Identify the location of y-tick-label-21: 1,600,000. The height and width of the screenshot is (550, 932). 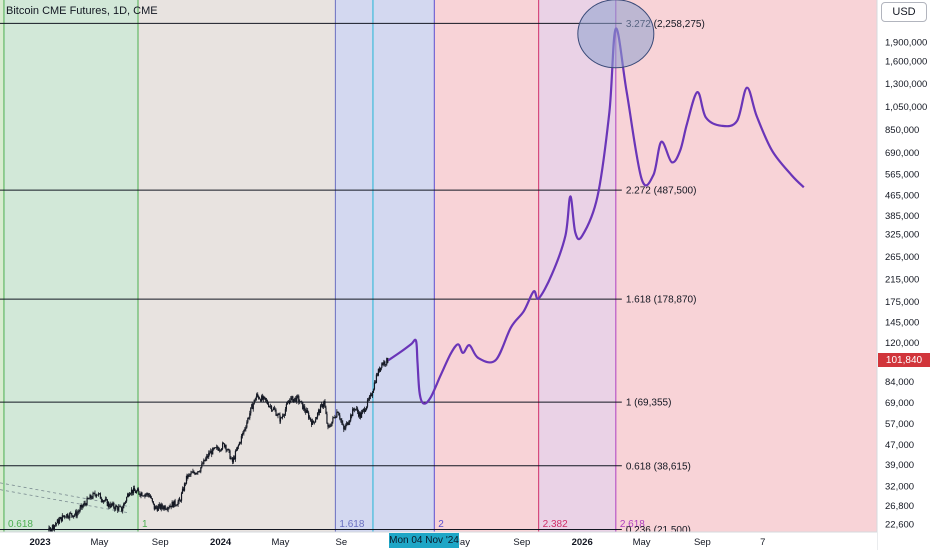
(906, 61).